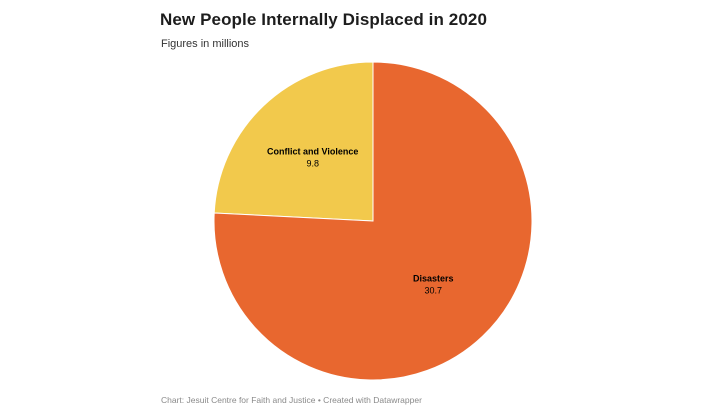  What do you see at coordinates (433, 278) in the screenshot?
I see `slice-label-name: Disasters` at bounding box center [433, 278].